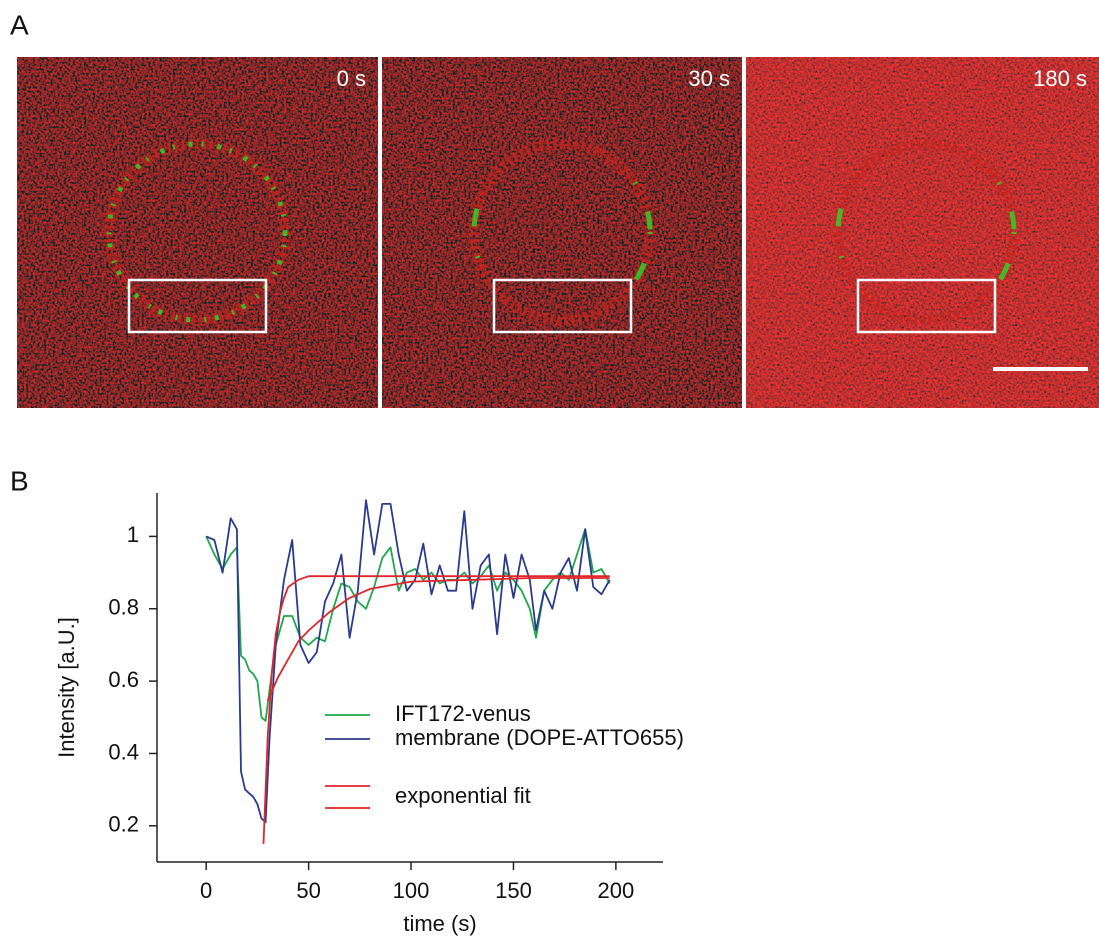 This screenshot has width=1099, height=947. I want to click on legend-label: exponential fit, so click(463, 795).